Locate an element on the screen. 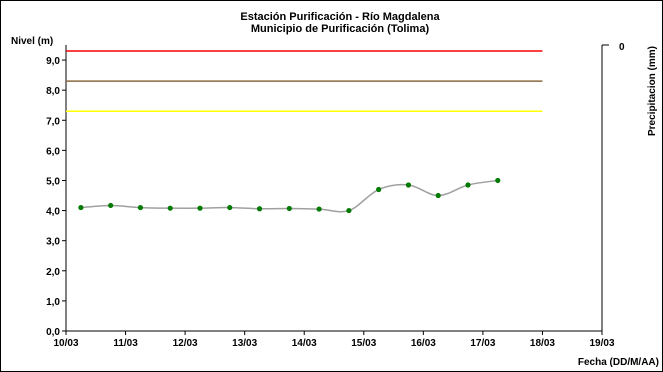 The image size is (663, 372). x-tick-label: 10/03 is located at coordinates (65, 343).